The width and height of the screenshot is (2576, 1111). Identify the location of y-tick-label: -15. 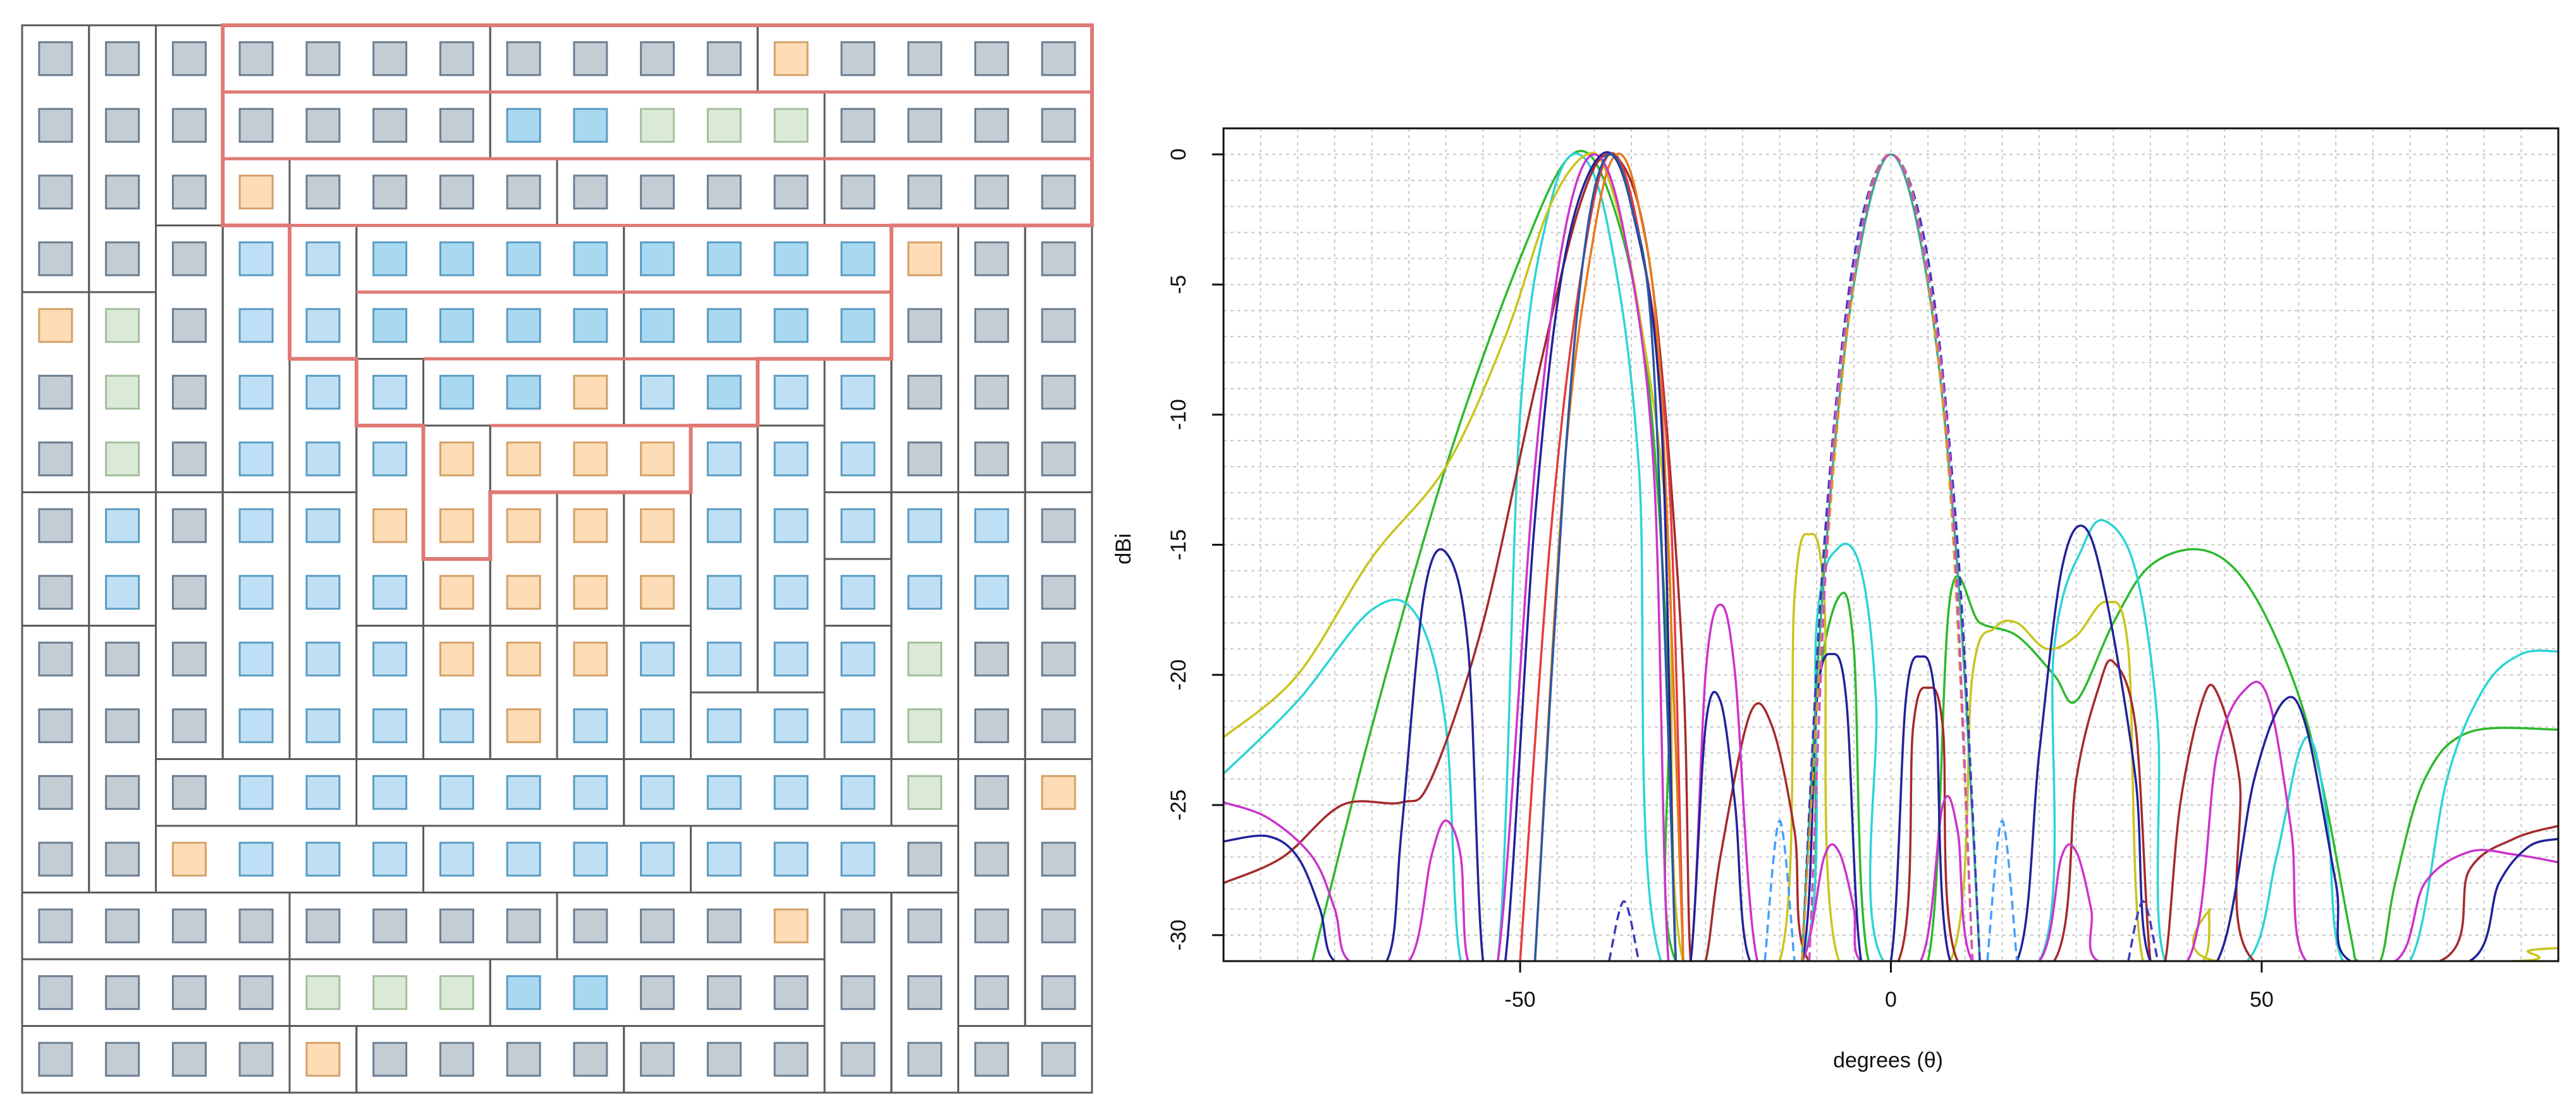
(1179, 544).